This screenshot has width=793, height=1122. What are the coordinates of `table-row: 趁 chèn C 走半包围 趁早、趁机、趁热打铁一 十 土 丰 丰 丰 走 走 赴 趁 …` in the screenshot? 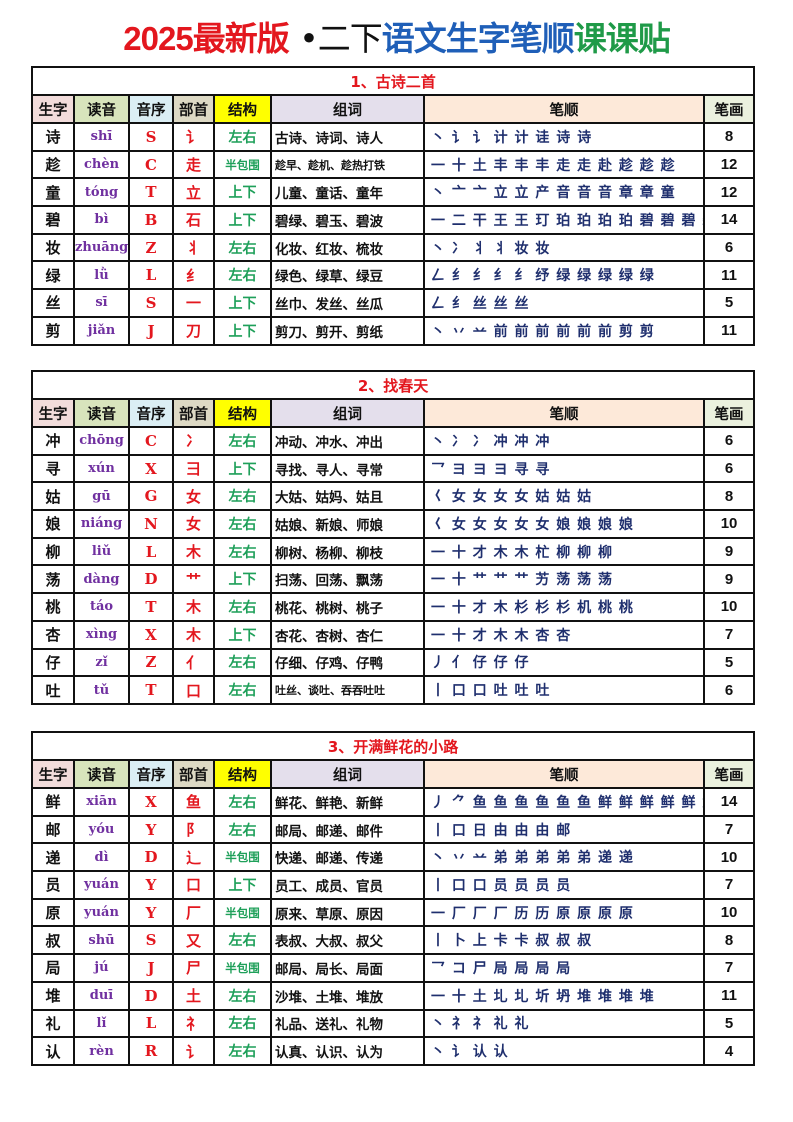 It's located at (393, 164).